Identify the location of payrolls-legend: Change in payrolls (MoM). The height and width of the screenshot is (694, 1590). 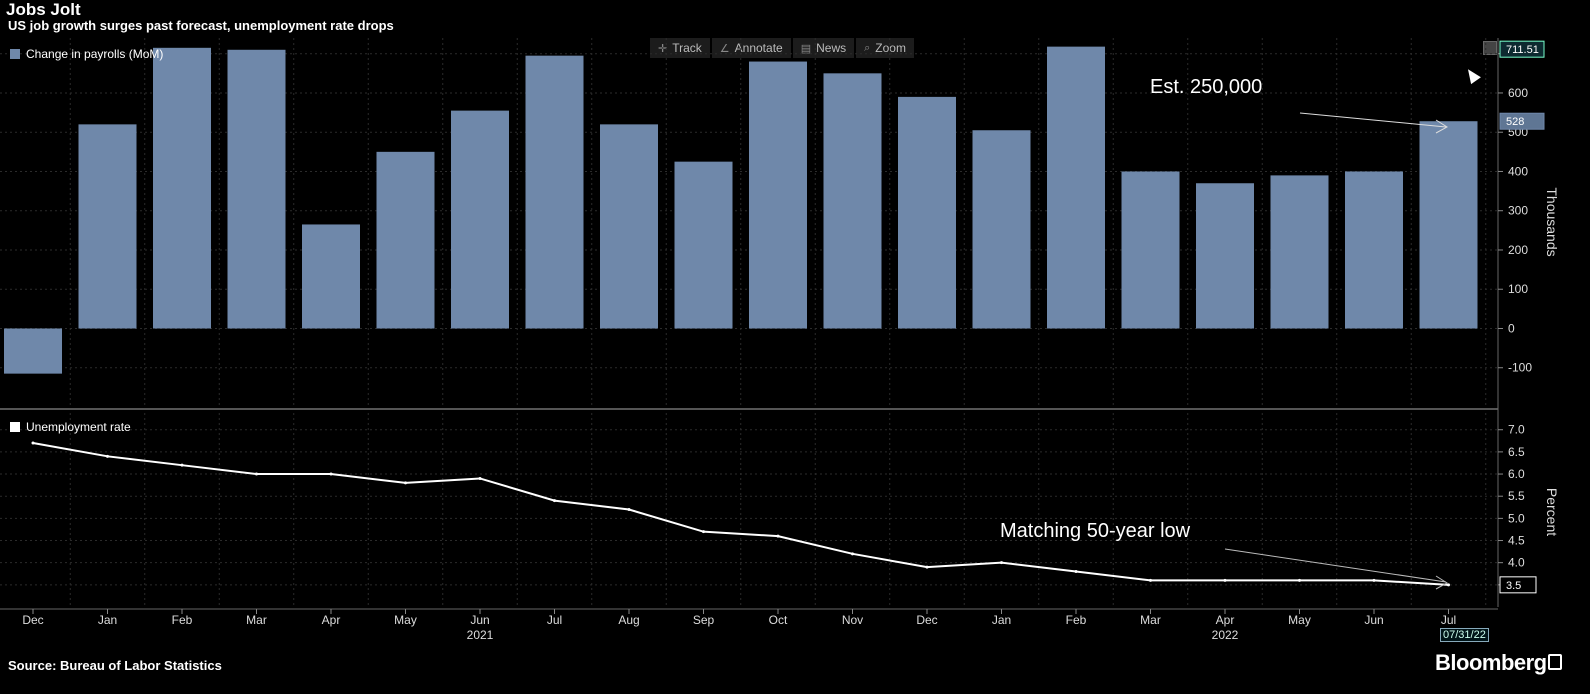
(86, 54).